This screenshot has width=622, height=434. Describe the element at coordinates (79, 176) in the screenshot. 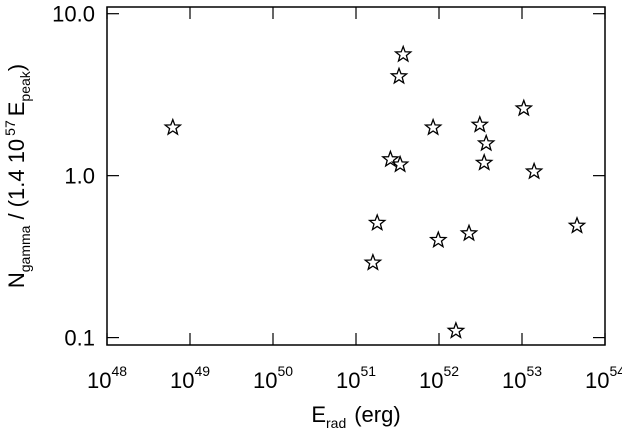

I see `y-tick-label: 1.0` at that location.